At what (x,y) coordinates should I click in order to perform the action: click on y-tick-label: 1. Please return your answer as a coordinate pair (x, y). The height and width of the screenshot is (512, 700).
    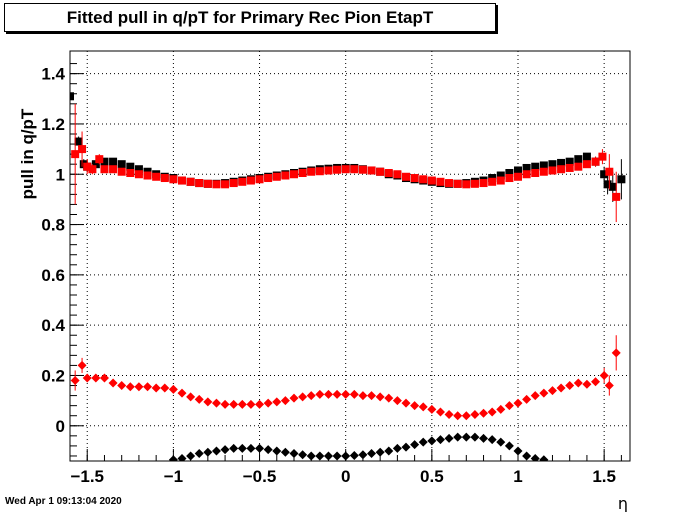
    Looking at the image, I should click on (60, 174).